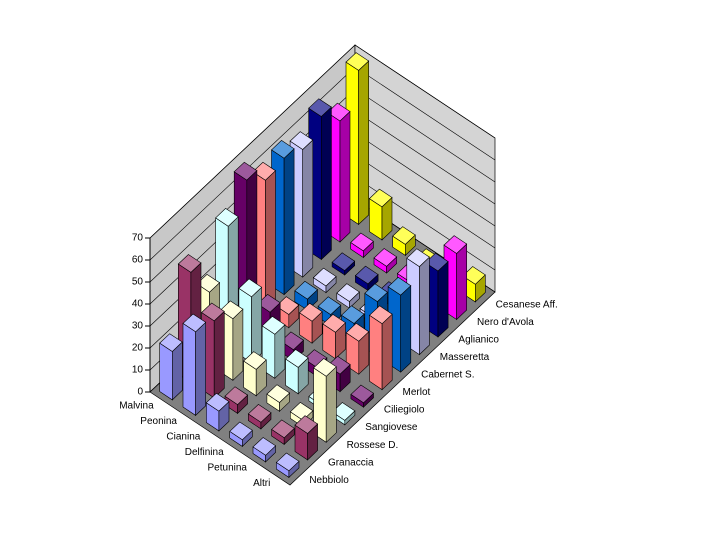 Image resolution: width=720 pixels, height=540 pixels. Describe the element at coordinates (391, 427) in the screenshot. I see `series-label: Sangiovese` at that location.